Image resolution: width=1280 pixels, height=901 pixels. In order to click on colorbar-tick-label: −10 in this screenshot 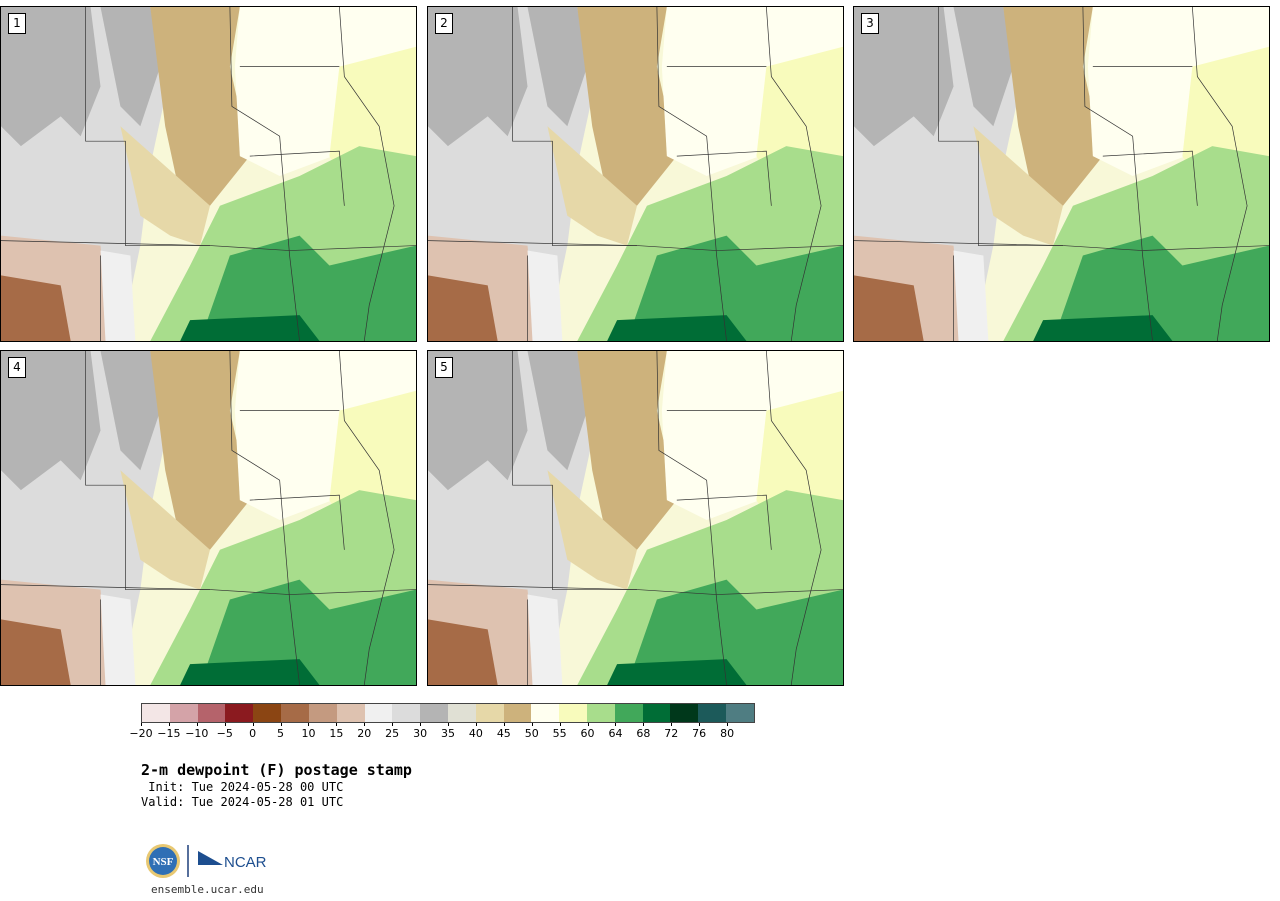, I will do `click(197, 733)`.